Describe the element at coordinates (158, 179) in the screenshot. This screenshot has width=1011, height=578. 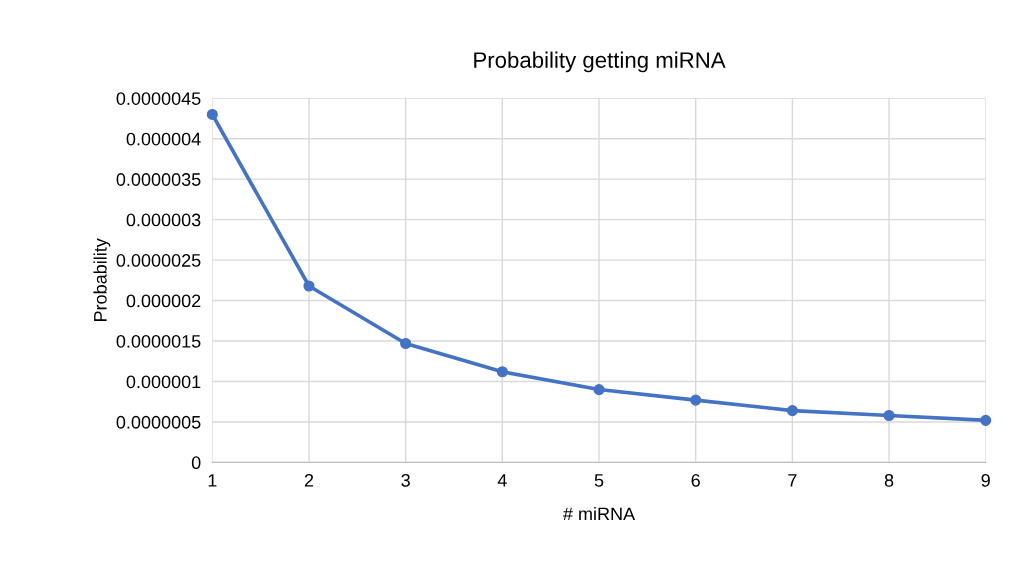
I see `y-tick-label: 0.0000035` at that location.